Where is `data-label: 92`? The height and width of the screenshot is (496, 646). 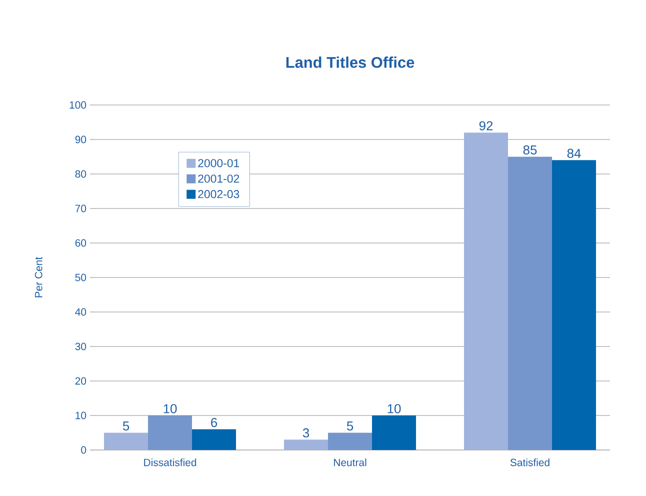 data-label: 92 is located at coordinates (486, 125).